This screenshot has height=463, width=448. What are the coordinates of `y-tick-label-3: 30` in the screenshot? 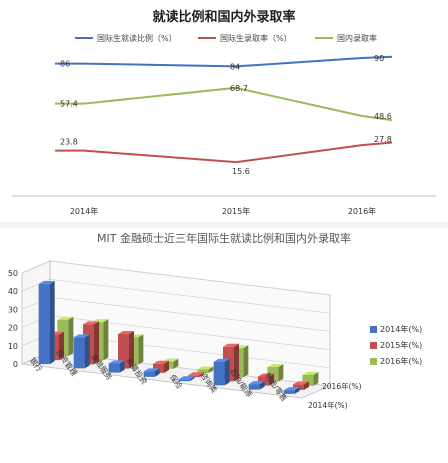 It's located at (13, 309).